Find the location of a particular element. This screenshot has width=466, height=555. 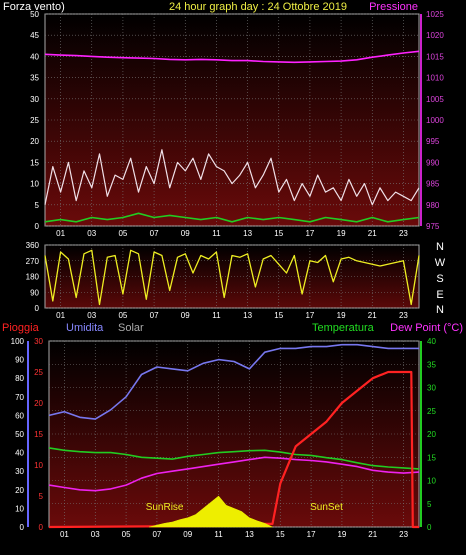

y-tick-label-direction: 180 is located at coordinates (33, 277).